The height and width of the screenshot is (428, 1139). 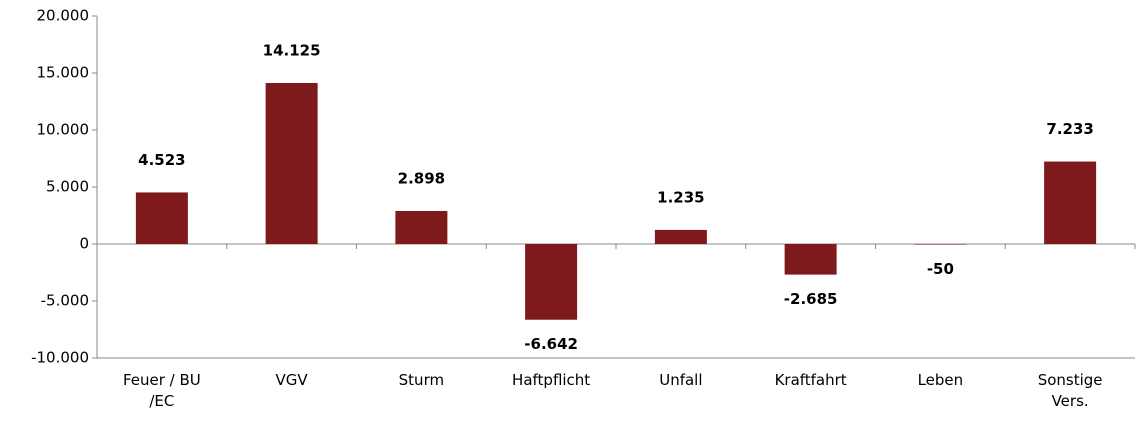 I want to click on y-tick-label: 10.000, so click(x=63, y=130).